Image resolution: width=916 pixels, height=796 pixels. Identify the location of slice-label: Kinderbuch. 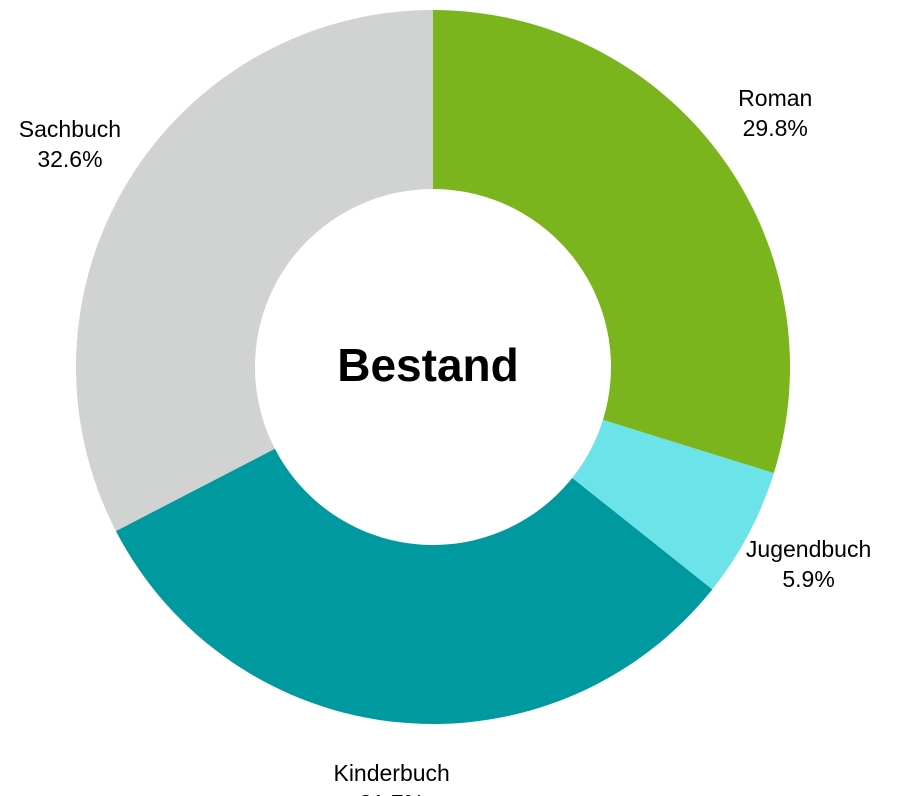
(391, 773).